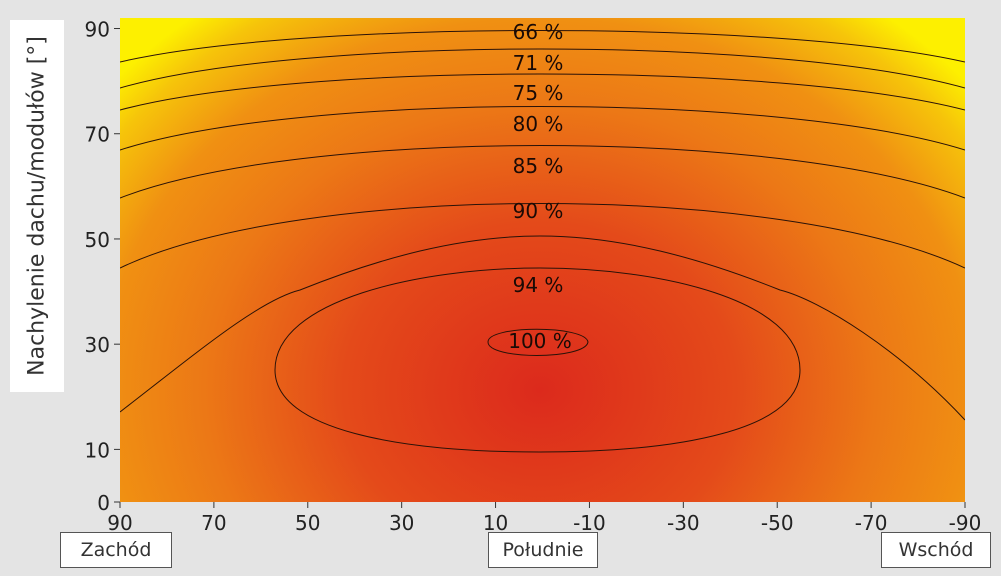 This screenshot has width=1001, height=576. I want to click on y-tick-label: 90, so click(97, 30).